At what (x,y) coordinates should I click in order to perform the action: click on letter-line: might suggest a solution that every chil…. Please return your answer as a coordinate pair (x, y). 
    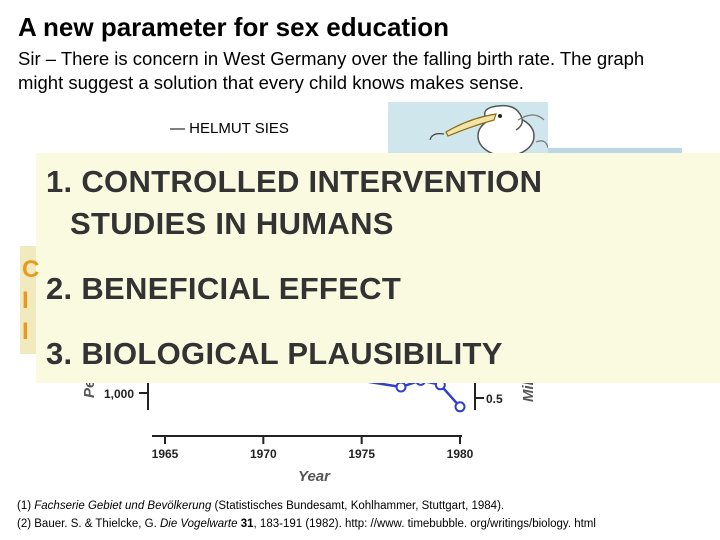
    Looking at the image, I should click on (271, 82).